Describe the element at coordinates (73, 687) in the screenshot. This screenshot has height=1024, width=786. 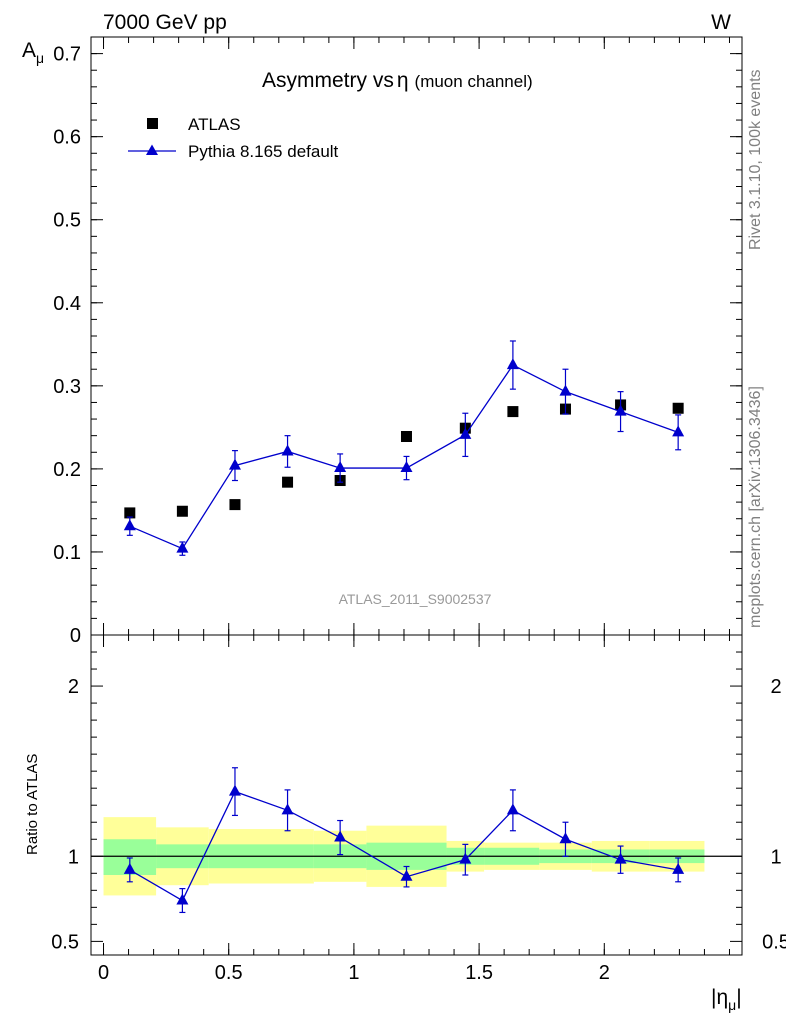
I see `ratio-ytick-label: 2` at that location.